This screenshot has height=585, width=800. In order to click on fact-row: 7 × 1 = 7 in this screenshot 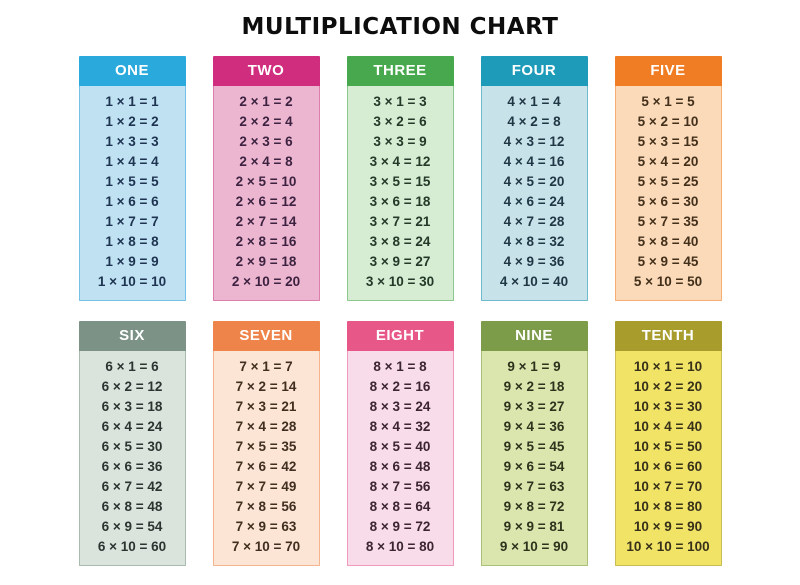, I will do `click(266, 366)`.